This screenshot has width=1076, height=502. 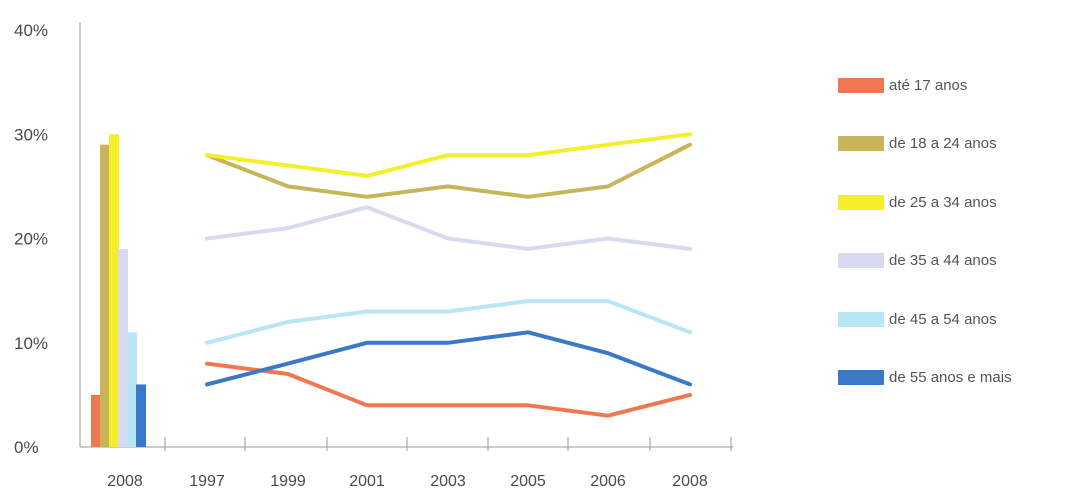 What do you see at coordinates (448, 358) in the screenshot?
I see `line-de-55-anos-e-mais` at bounding box center [448, 358].